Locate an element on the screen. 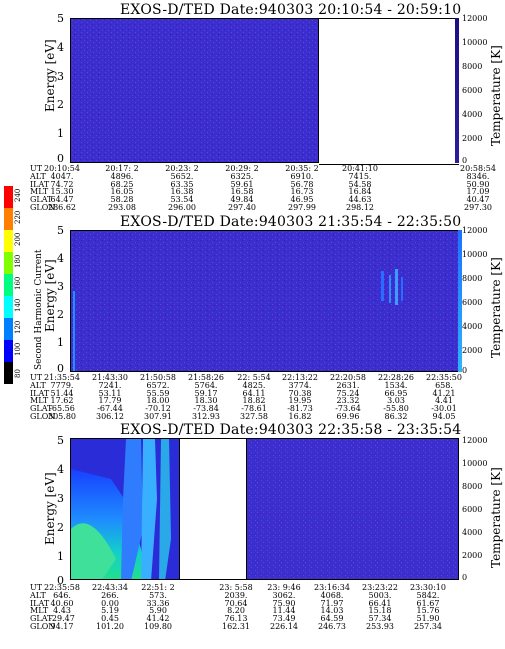  orbit-cell: 5.90 is located at coordinates (158, 611).